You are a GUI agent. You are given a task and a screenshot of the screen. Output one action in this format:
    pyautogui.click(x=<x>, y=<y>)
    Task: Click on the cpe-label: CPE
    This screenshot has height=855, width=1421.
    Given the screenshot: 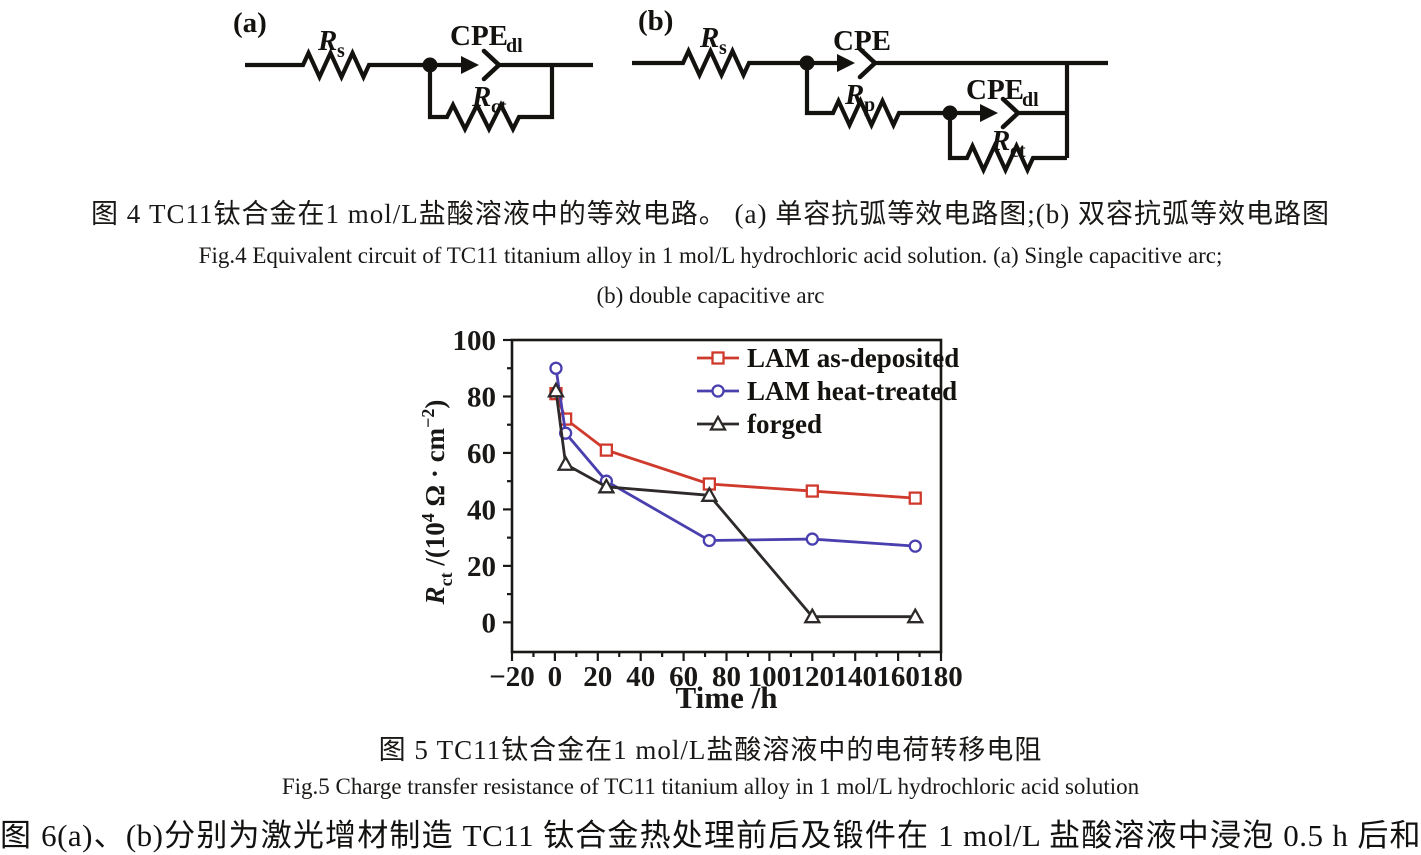 What is the action you would take?
    pyautogui.click(x=862, y=41)
    